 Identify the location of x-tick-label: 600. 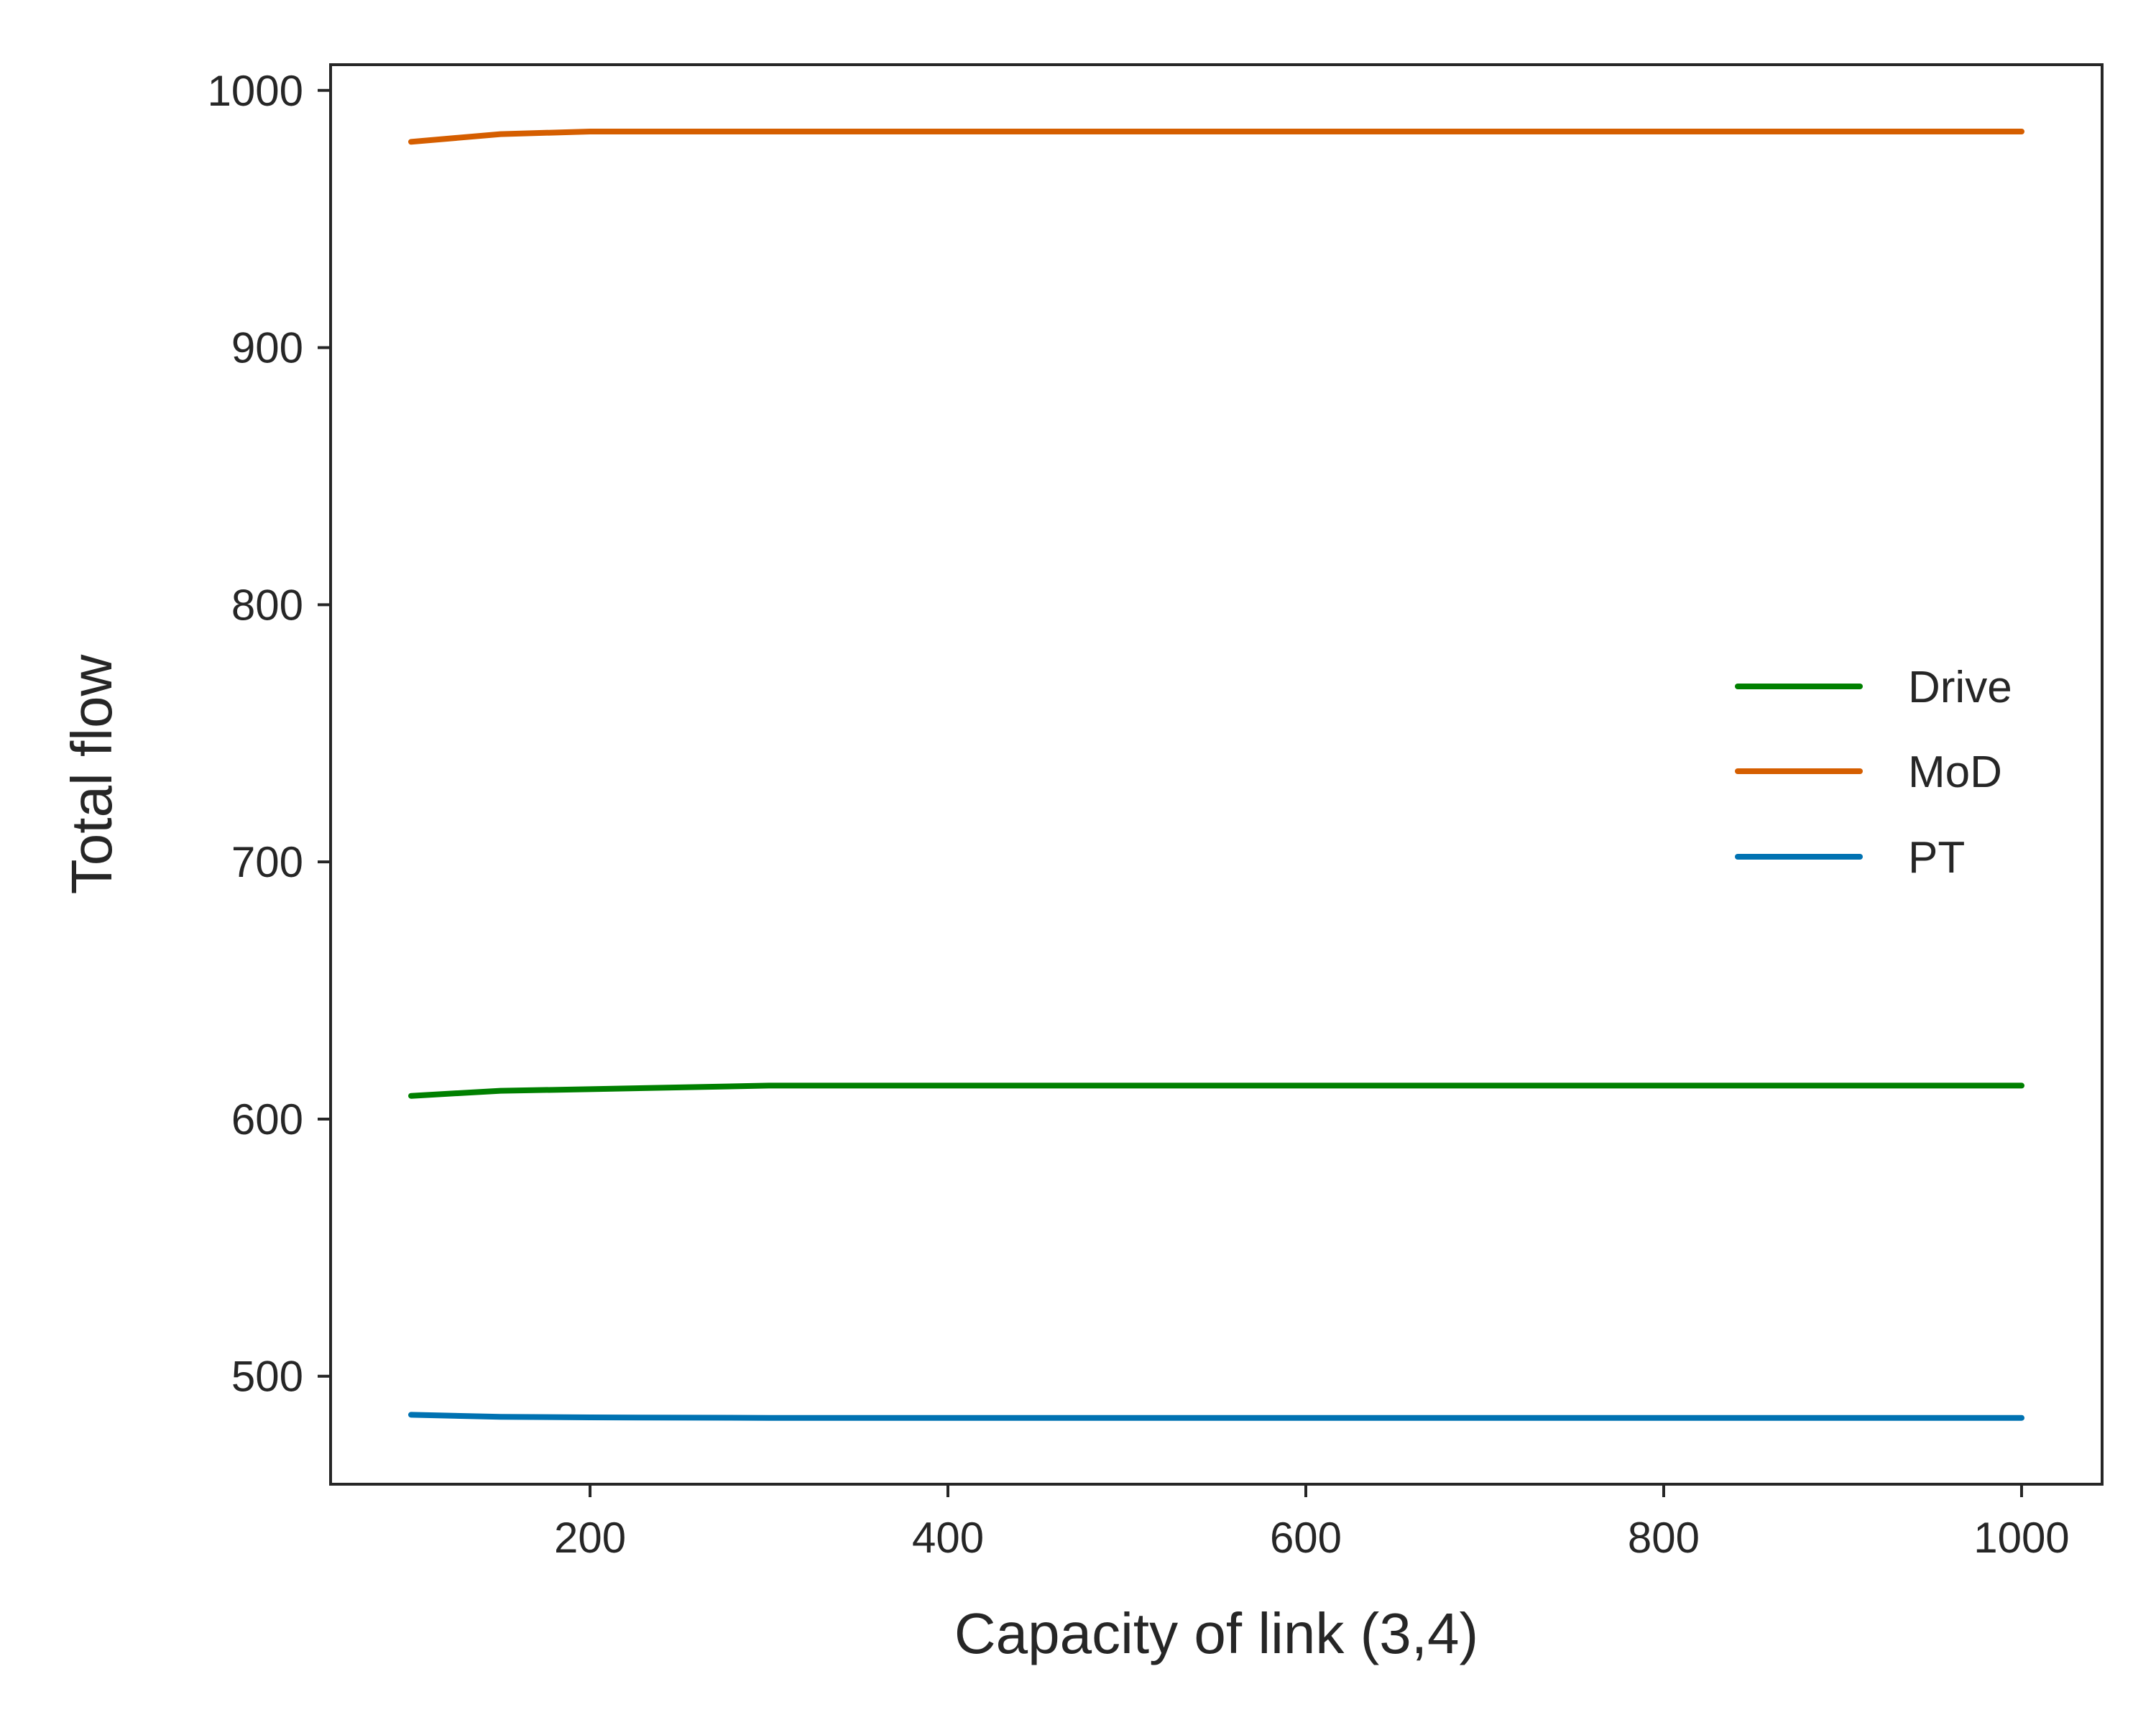
(1306, 1538).